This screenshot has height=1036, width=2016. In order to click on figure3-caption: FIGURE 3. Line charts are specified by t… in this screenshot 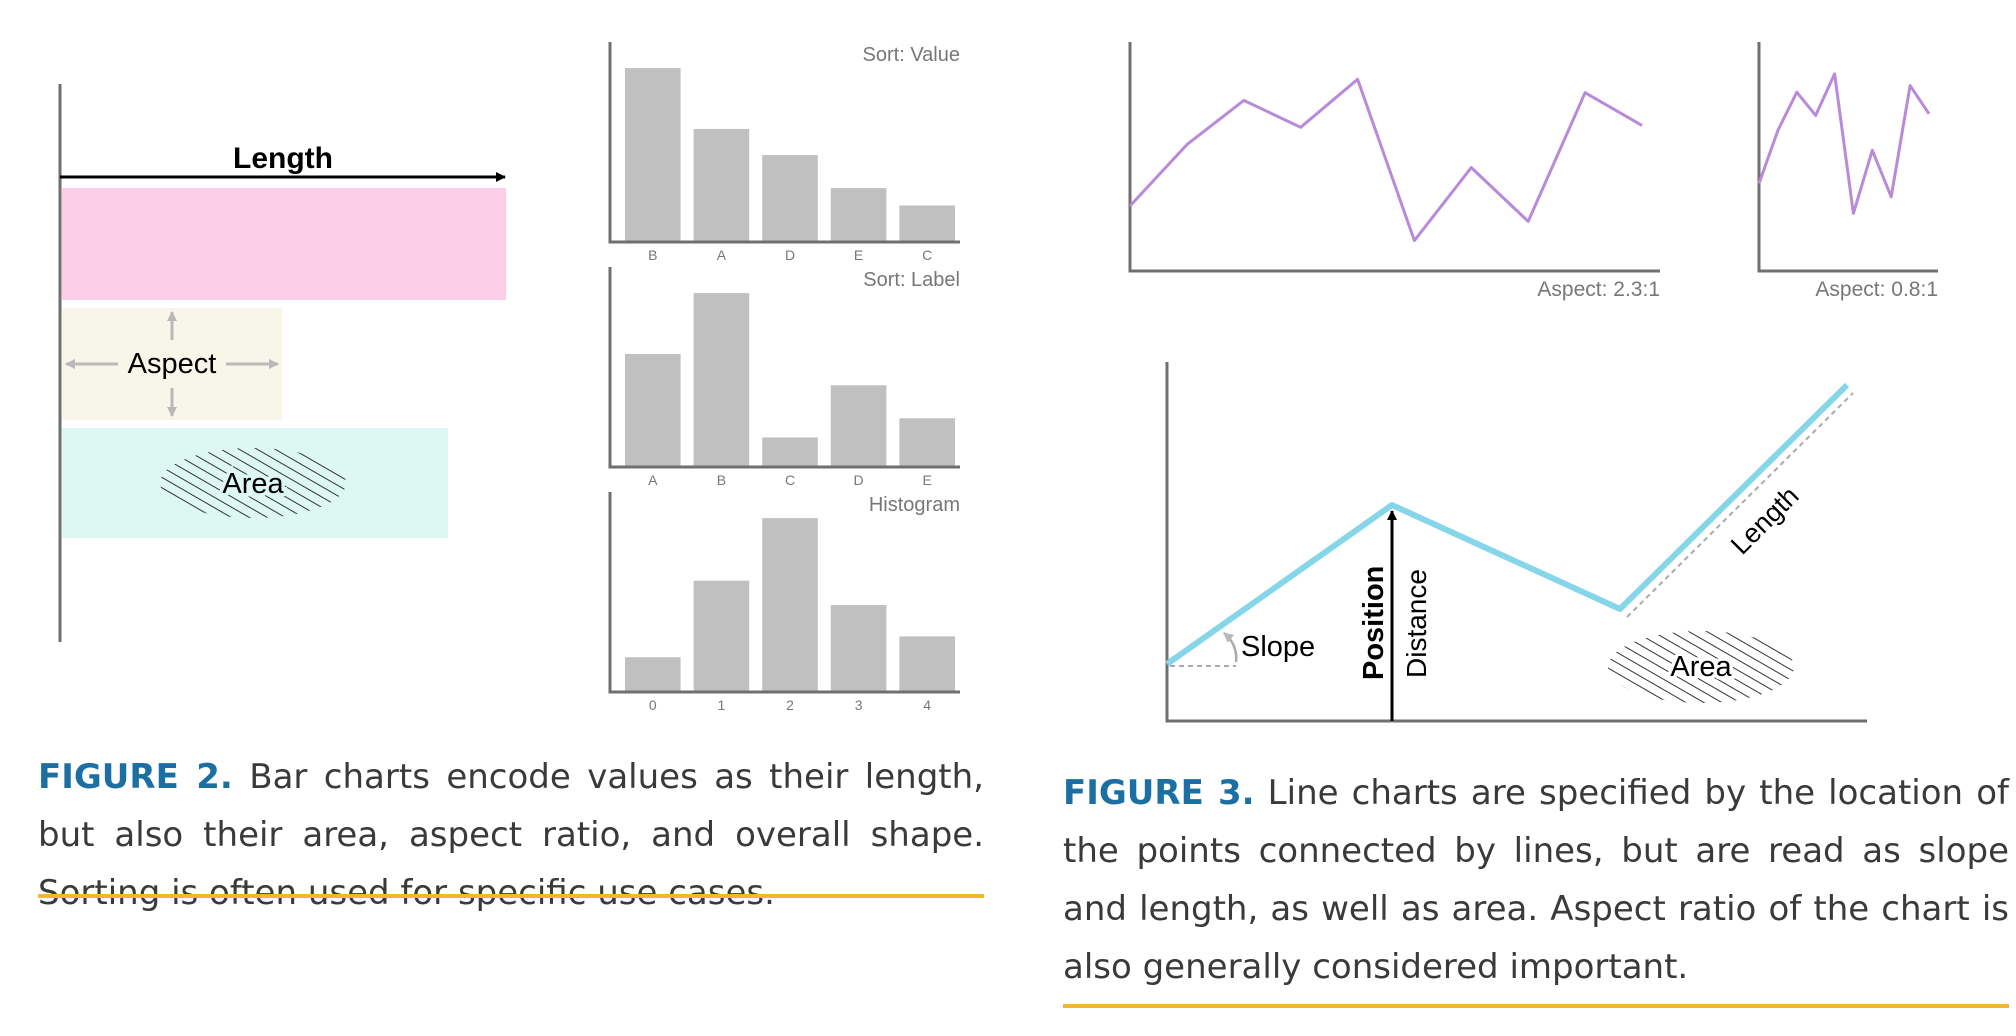, I will do `click(1536, 880)`.